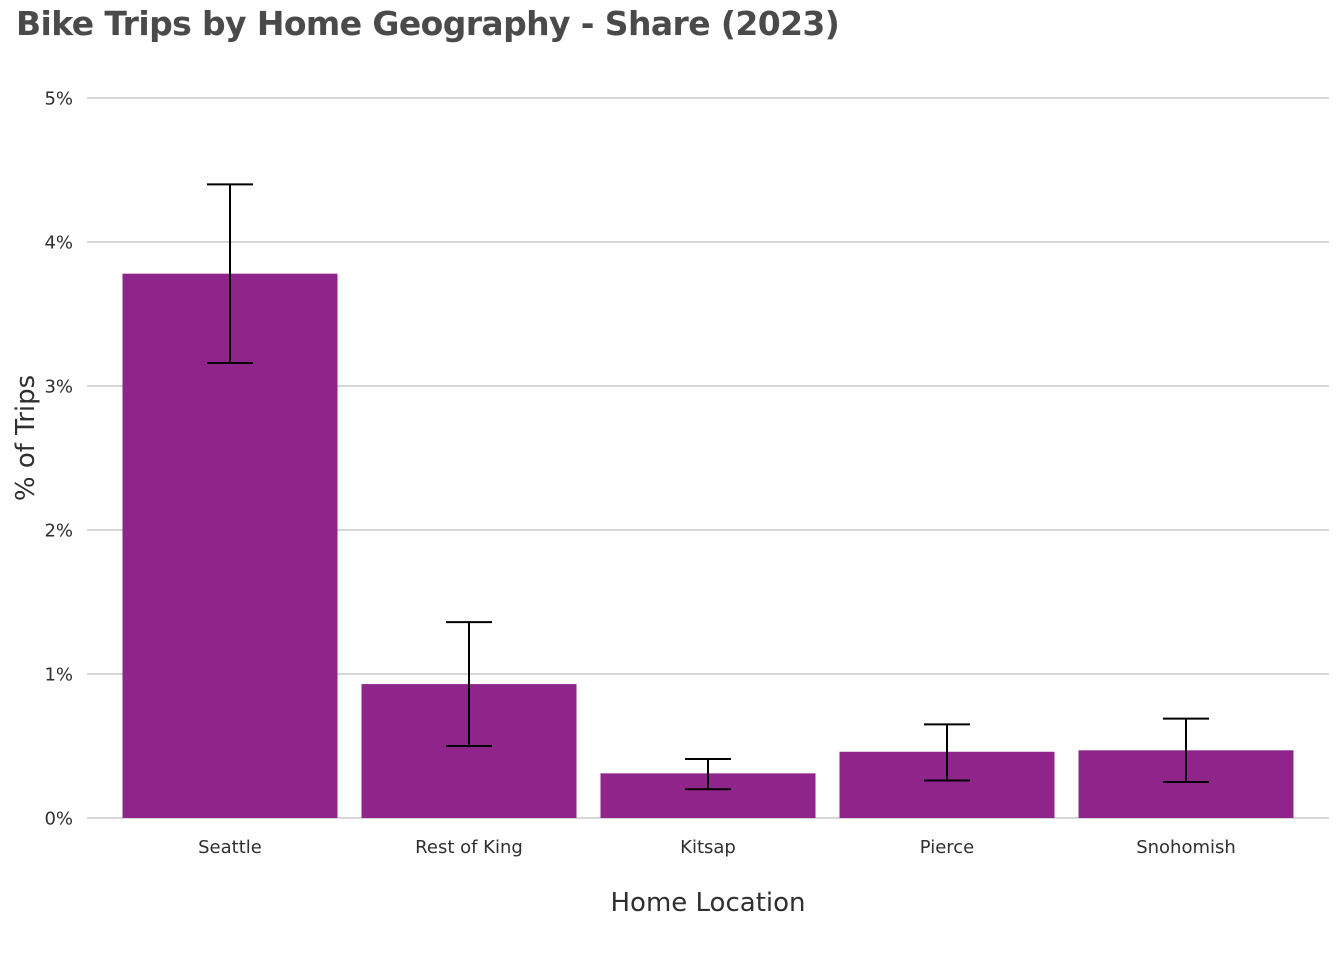 This screenshot has height=960, width=1344. Describe the element at coordinates (58, 531) in the screenshot. I see `y-tick-label: 2%` at that location.